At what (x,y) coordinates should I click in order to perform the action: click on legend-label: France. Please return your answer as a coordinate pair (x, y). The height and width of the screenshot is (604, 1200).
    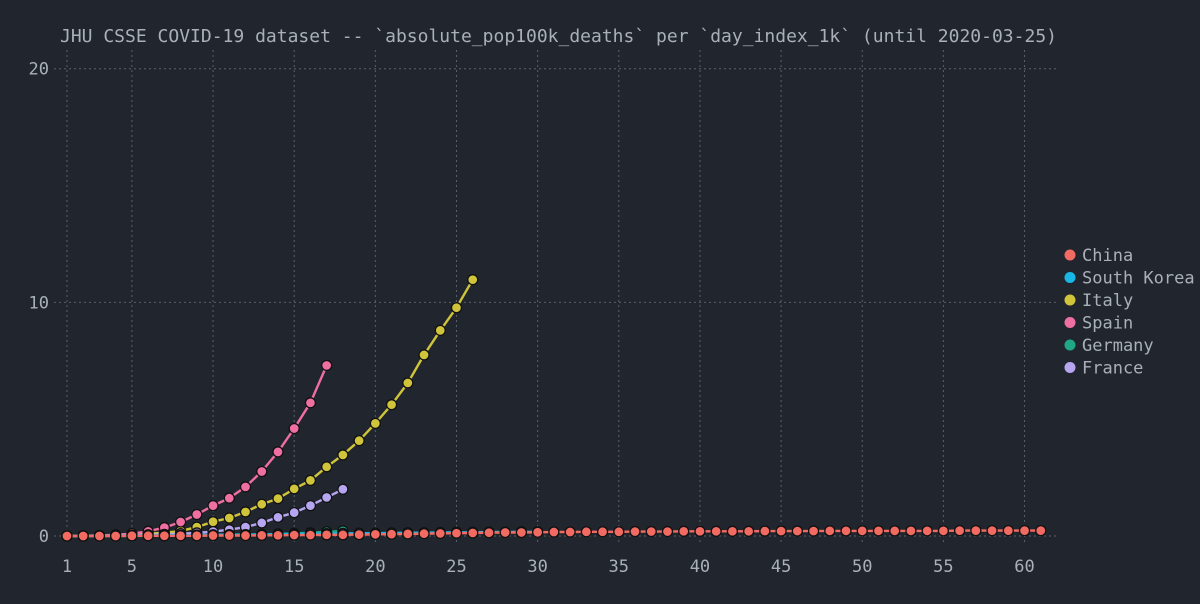
    Looking at the image, I should click on (1112, 369).